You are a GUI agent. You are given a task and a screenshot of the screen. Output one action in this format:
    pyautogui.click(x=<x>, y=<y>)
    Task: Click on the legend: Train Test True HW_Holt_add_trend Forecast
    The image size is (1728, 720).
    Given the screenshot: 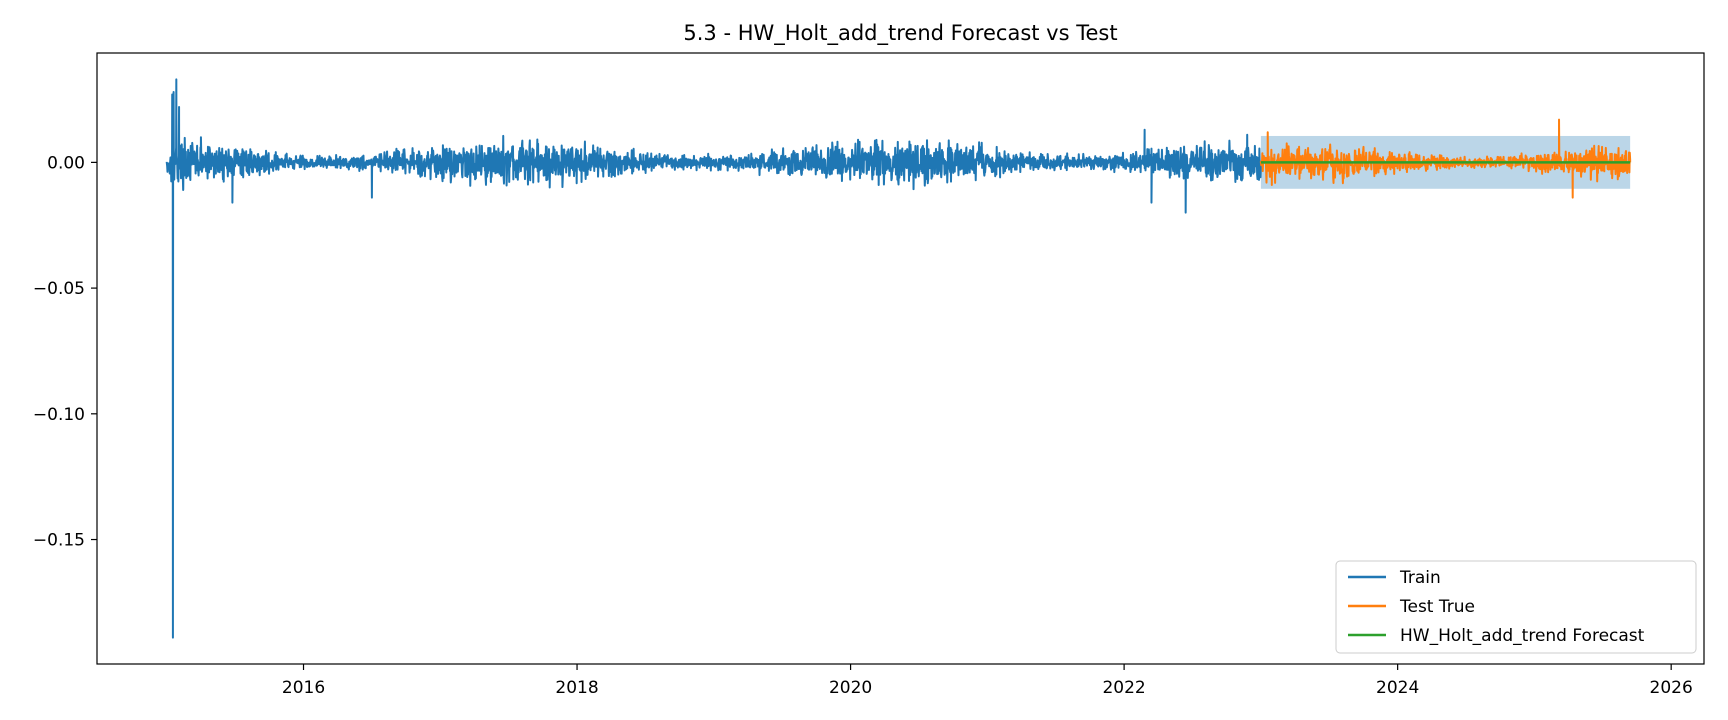 What is the action you would take?
    pyautogui.click(x=1516, y=607)
    